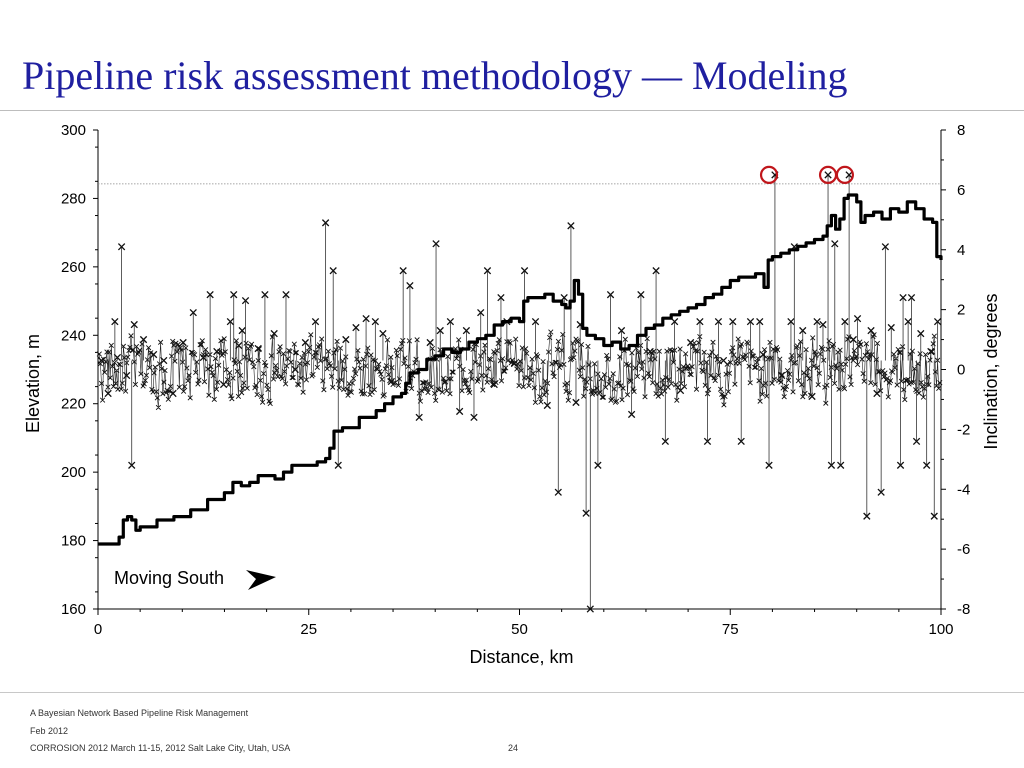  Describe the element at coordinates (513, 748) in the screenshot. I see `footer-page-number: 24` at that location.